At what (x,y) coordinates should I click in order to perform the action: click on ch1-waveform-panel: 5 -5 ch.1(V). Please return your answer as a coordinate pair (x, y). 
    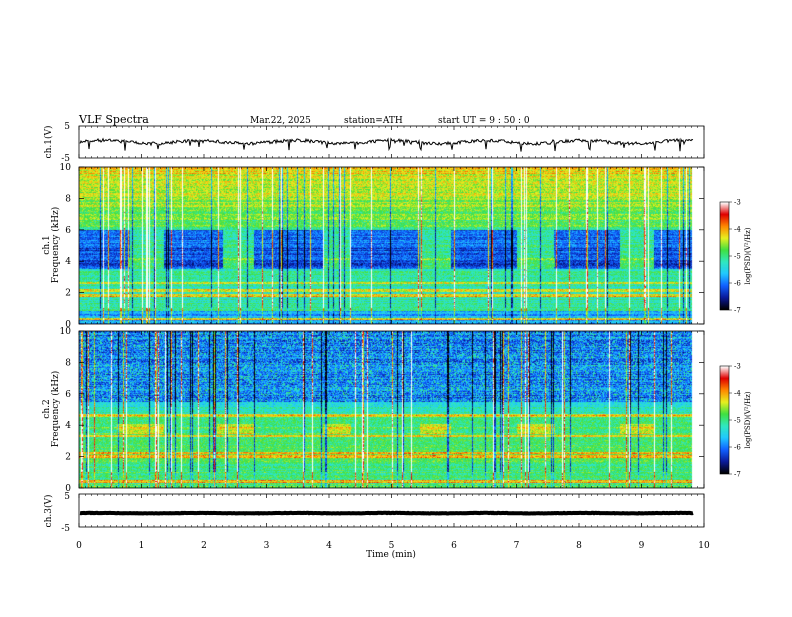
    Looking at the image, I should click on (374, 143).